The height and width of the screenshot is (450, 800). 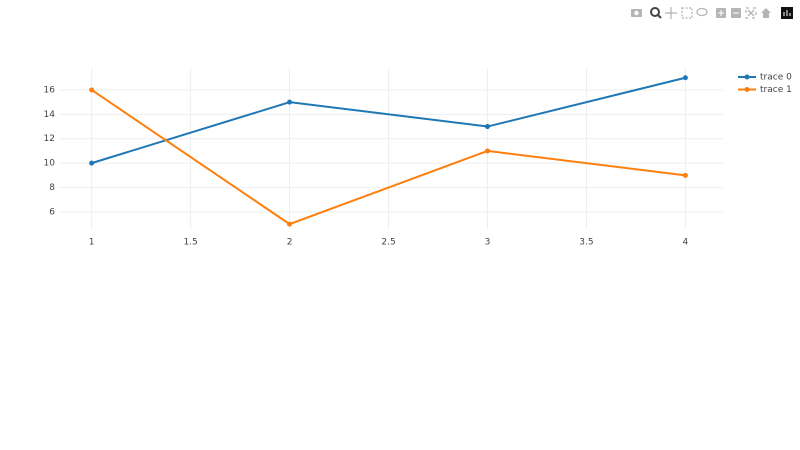 I want to click on x-tick-label: 3, so click(x=488, y=243).